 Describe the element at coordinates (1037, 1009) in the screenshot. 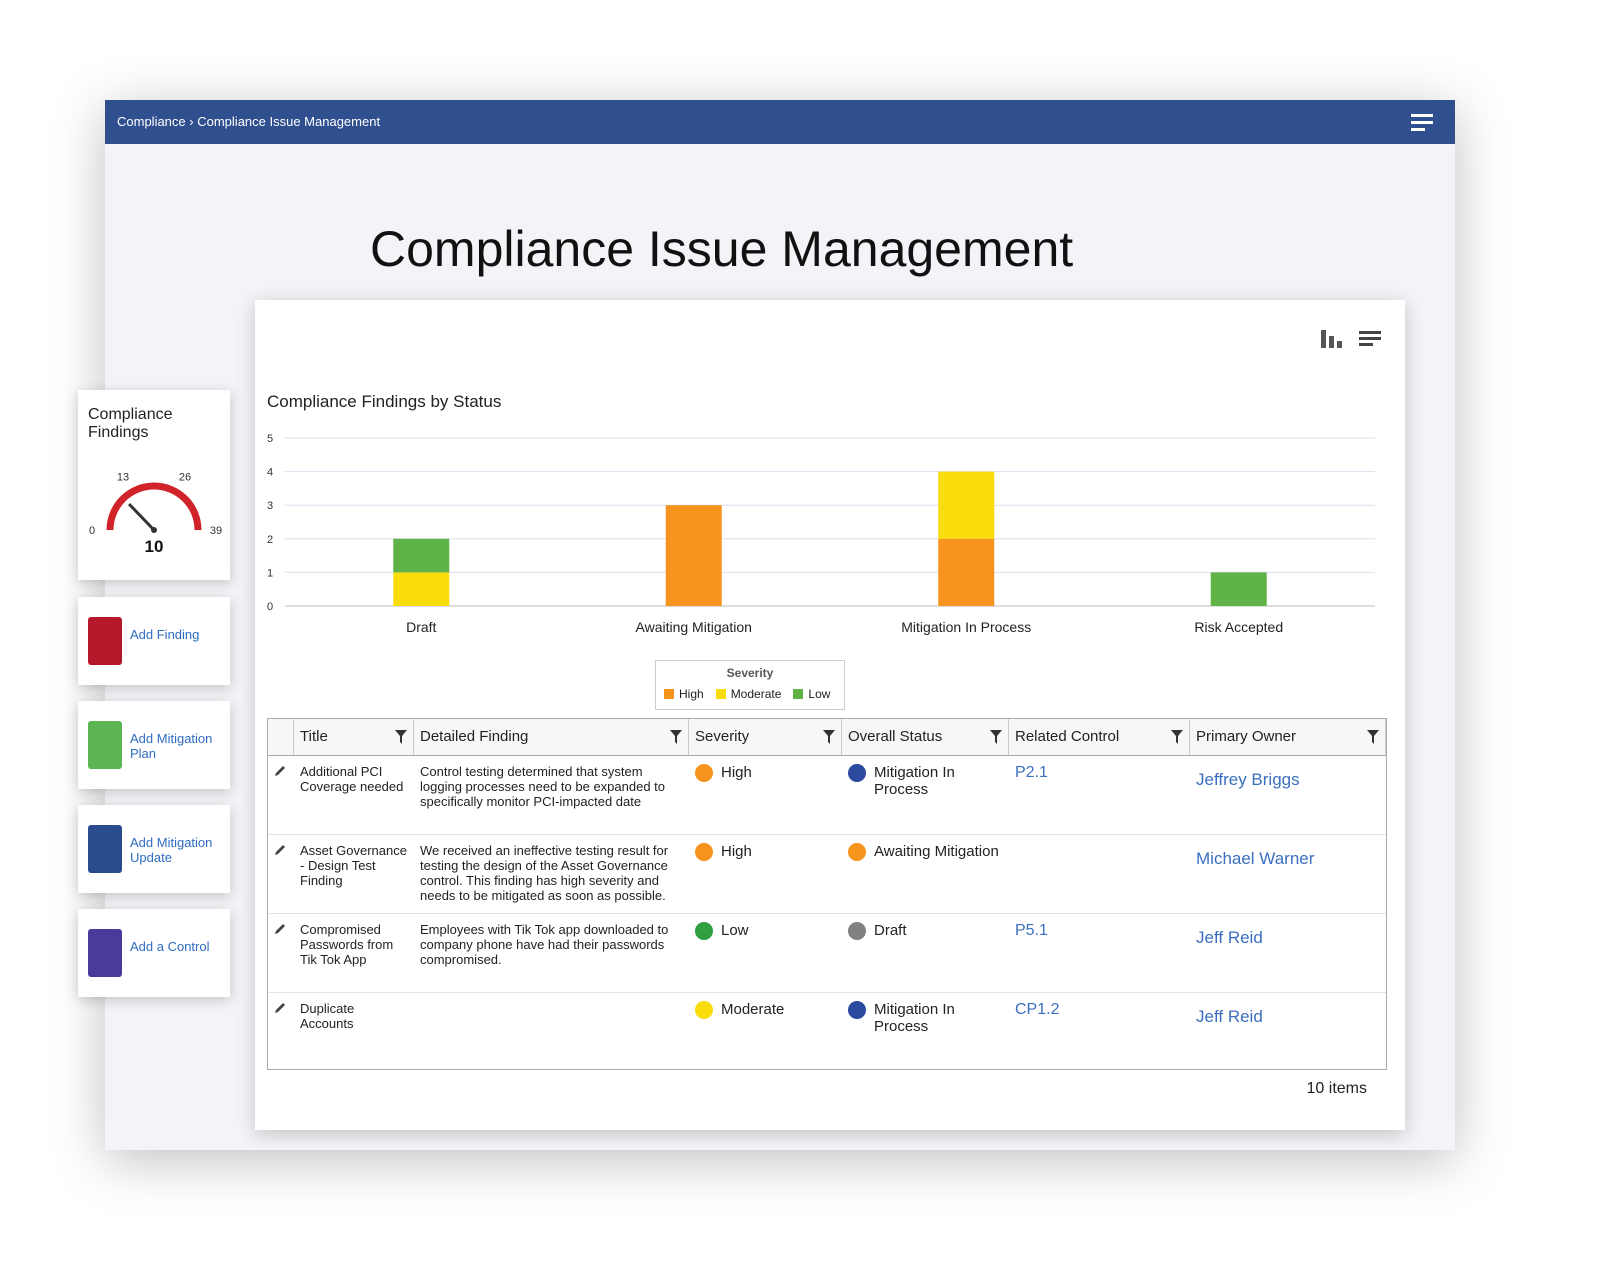

I see `control-link: CP1.2` at that location.